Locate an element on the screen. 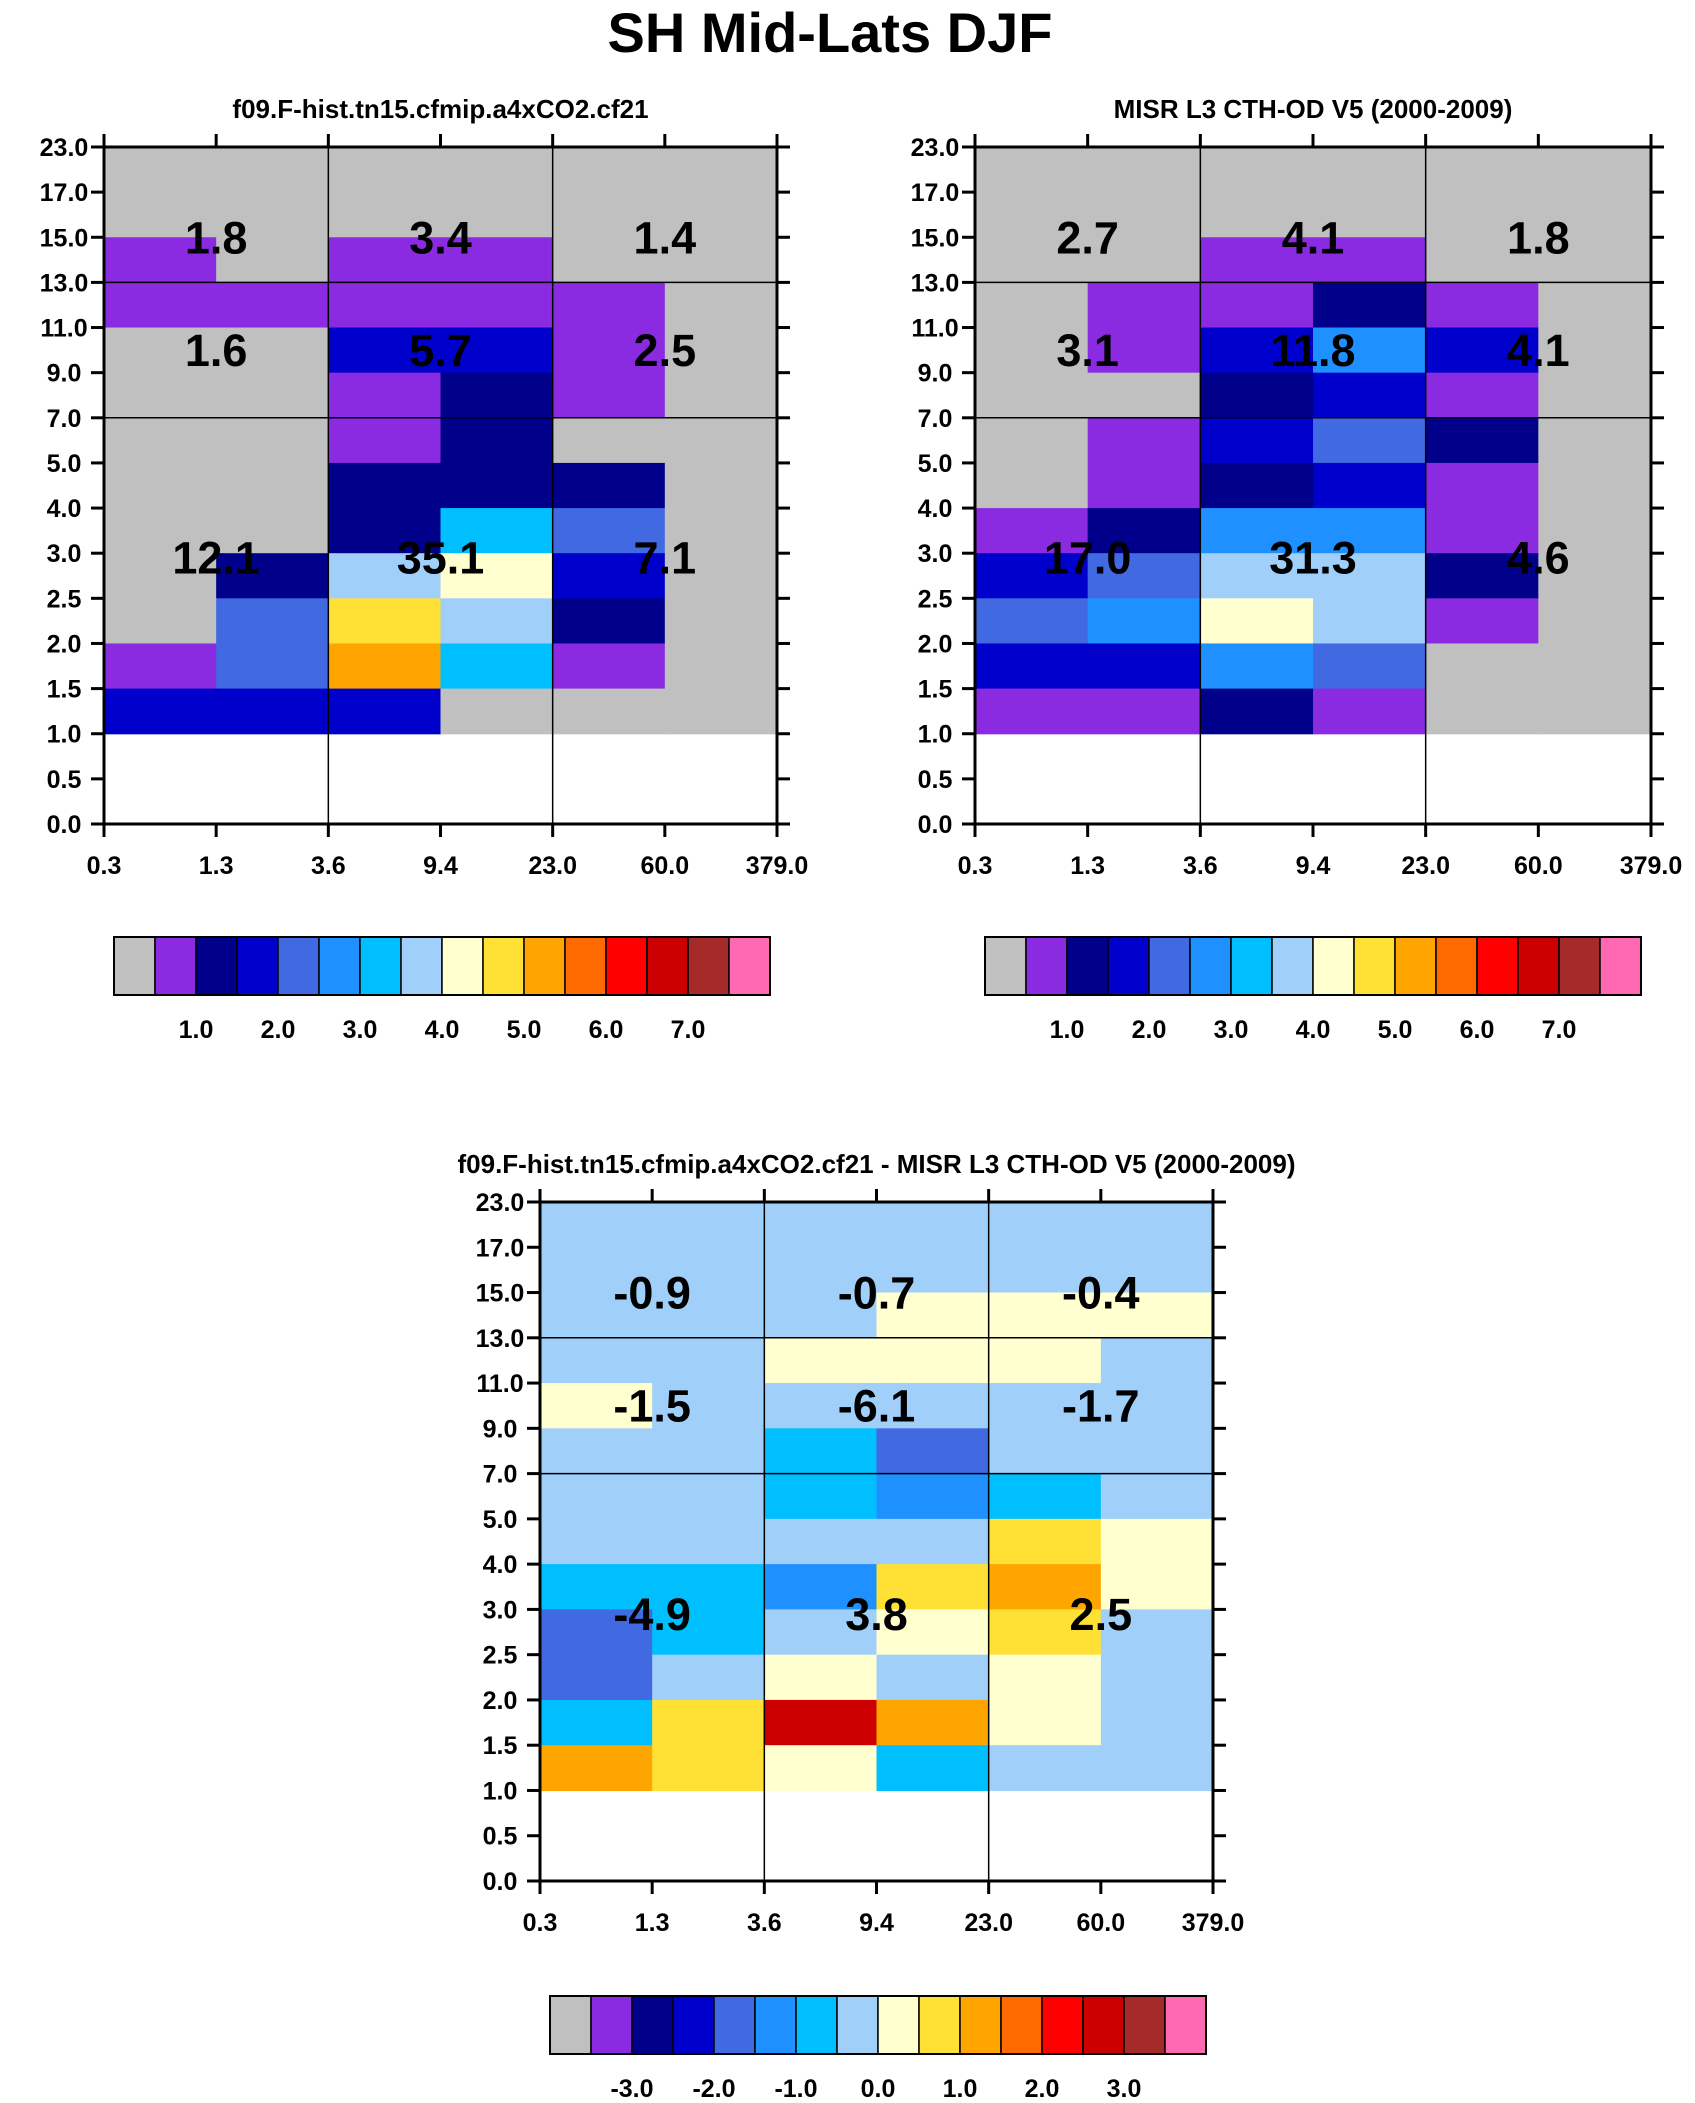 This screenshot has width=1695, height=2103. main-title: SH Mid-Lats DJF is located at coordinates (830, 32).